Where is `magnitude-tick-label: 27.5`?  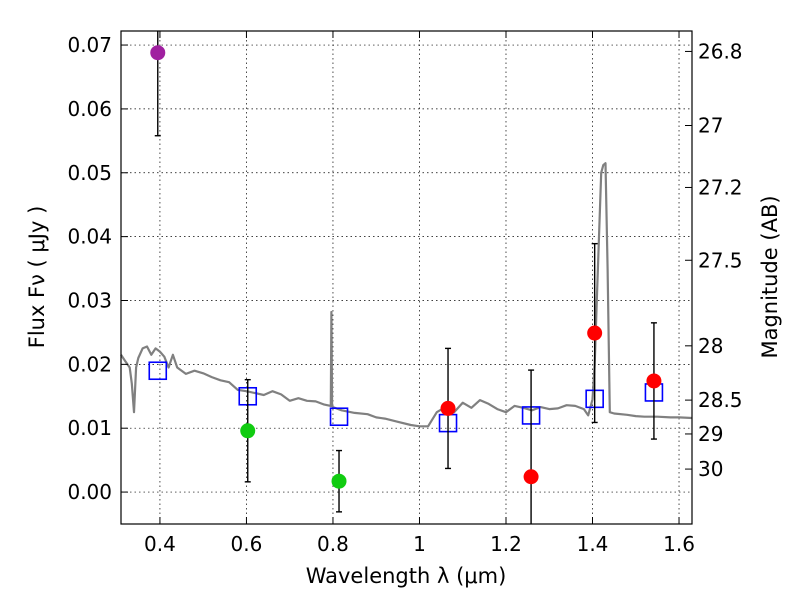 magnitude-tick-label: 27.5 is located at coordinates (720, 260).